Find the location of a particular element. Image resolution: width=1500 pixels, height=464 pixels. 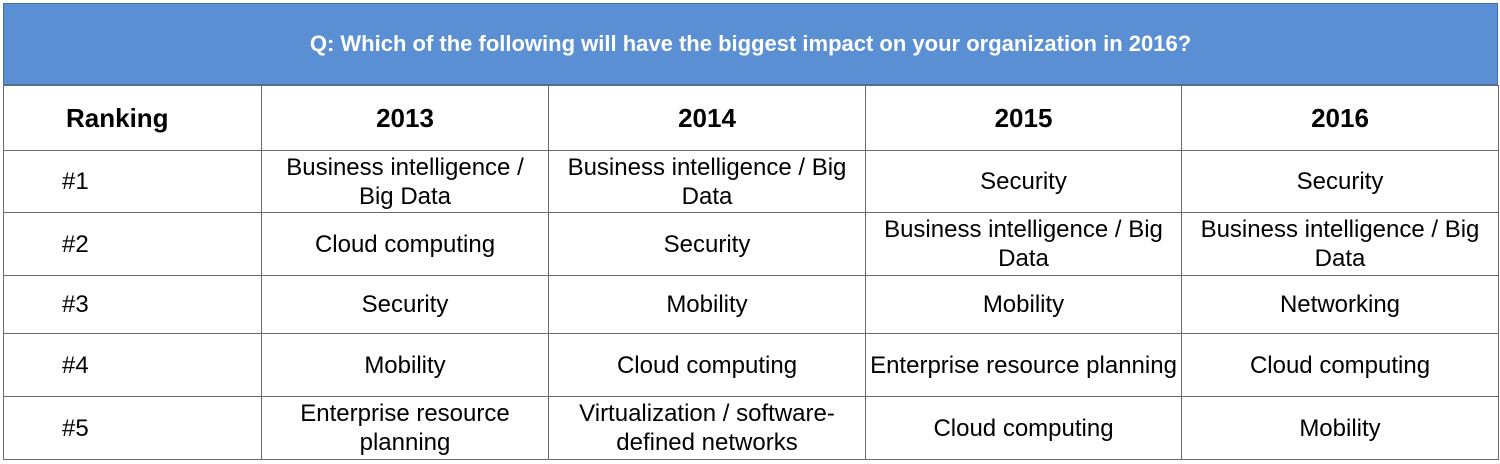

table-row: #3 Security Mobility Mobility Networking is located at coordinates (751, 304).